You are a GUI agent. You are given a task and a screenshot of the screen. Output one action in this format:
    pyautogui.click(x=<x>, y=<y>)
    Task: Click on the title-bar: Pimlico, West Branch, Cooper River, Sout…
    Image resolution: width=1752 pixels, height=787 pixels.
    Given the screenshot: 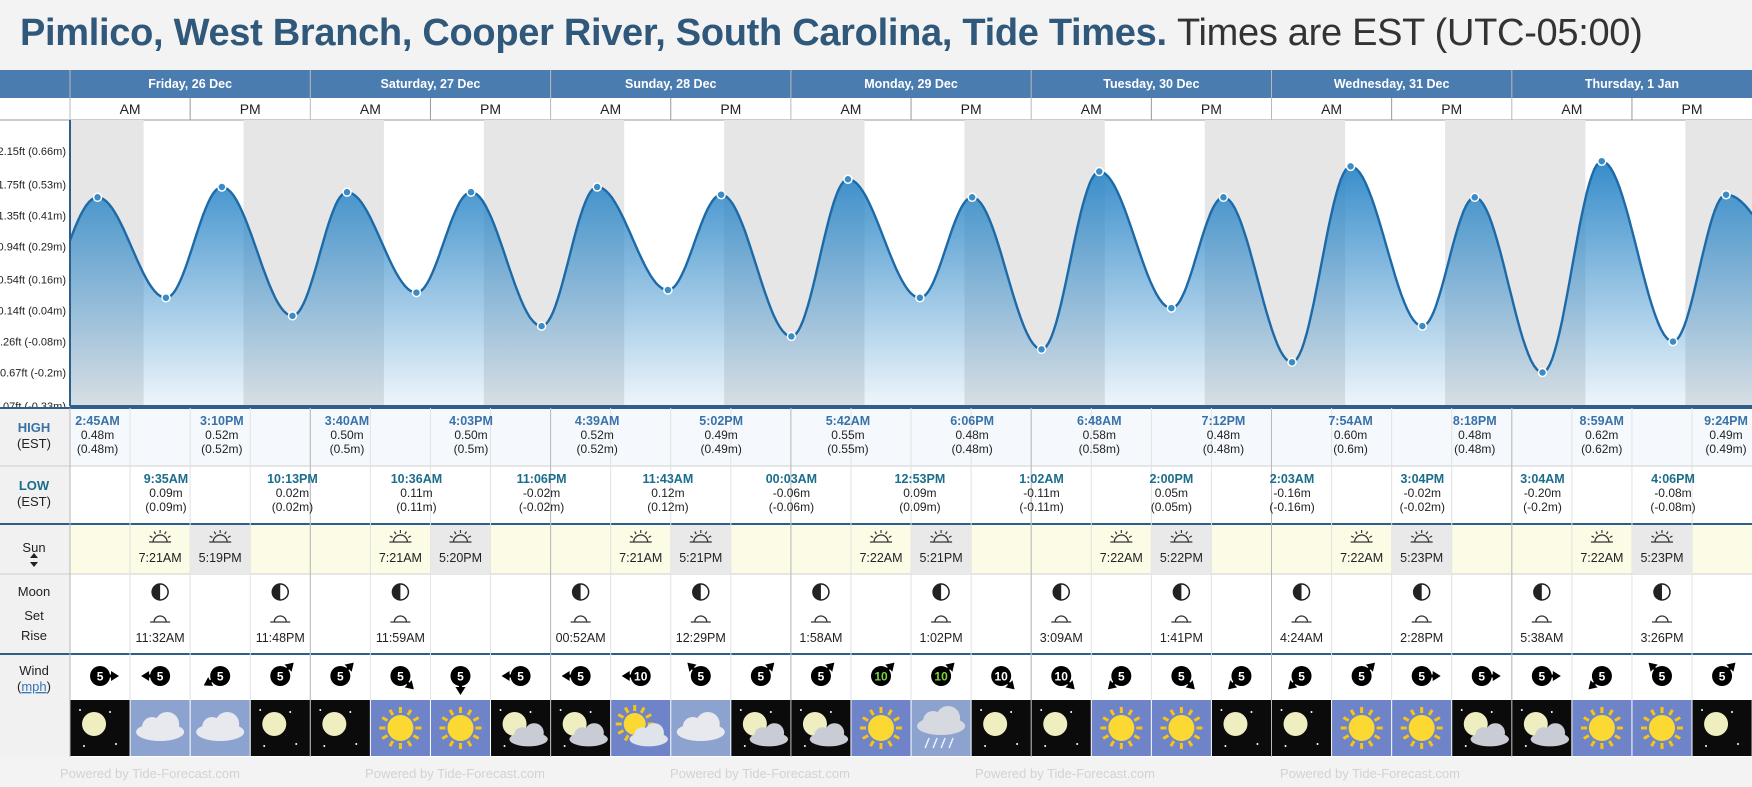 What is the action you would take?
    pyautogui.click(x=876, y=35)
    